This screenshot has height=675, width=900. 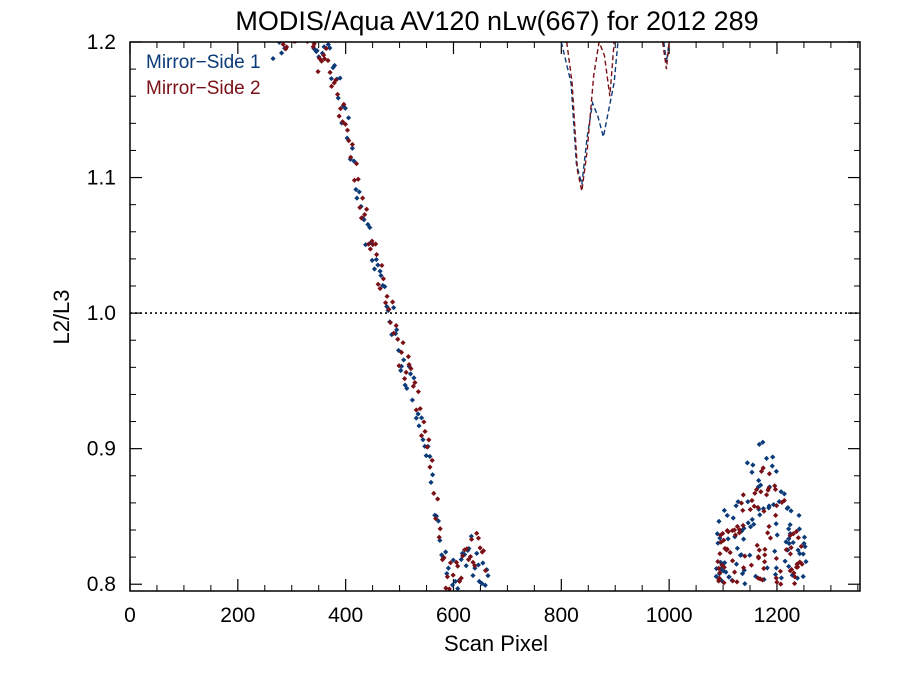 What do you see at coordinates (203, 62) in the screenshot?
I see `legend-entry-mirror-side-1: Mirror−Side 1` at bounding box center [203, 62].